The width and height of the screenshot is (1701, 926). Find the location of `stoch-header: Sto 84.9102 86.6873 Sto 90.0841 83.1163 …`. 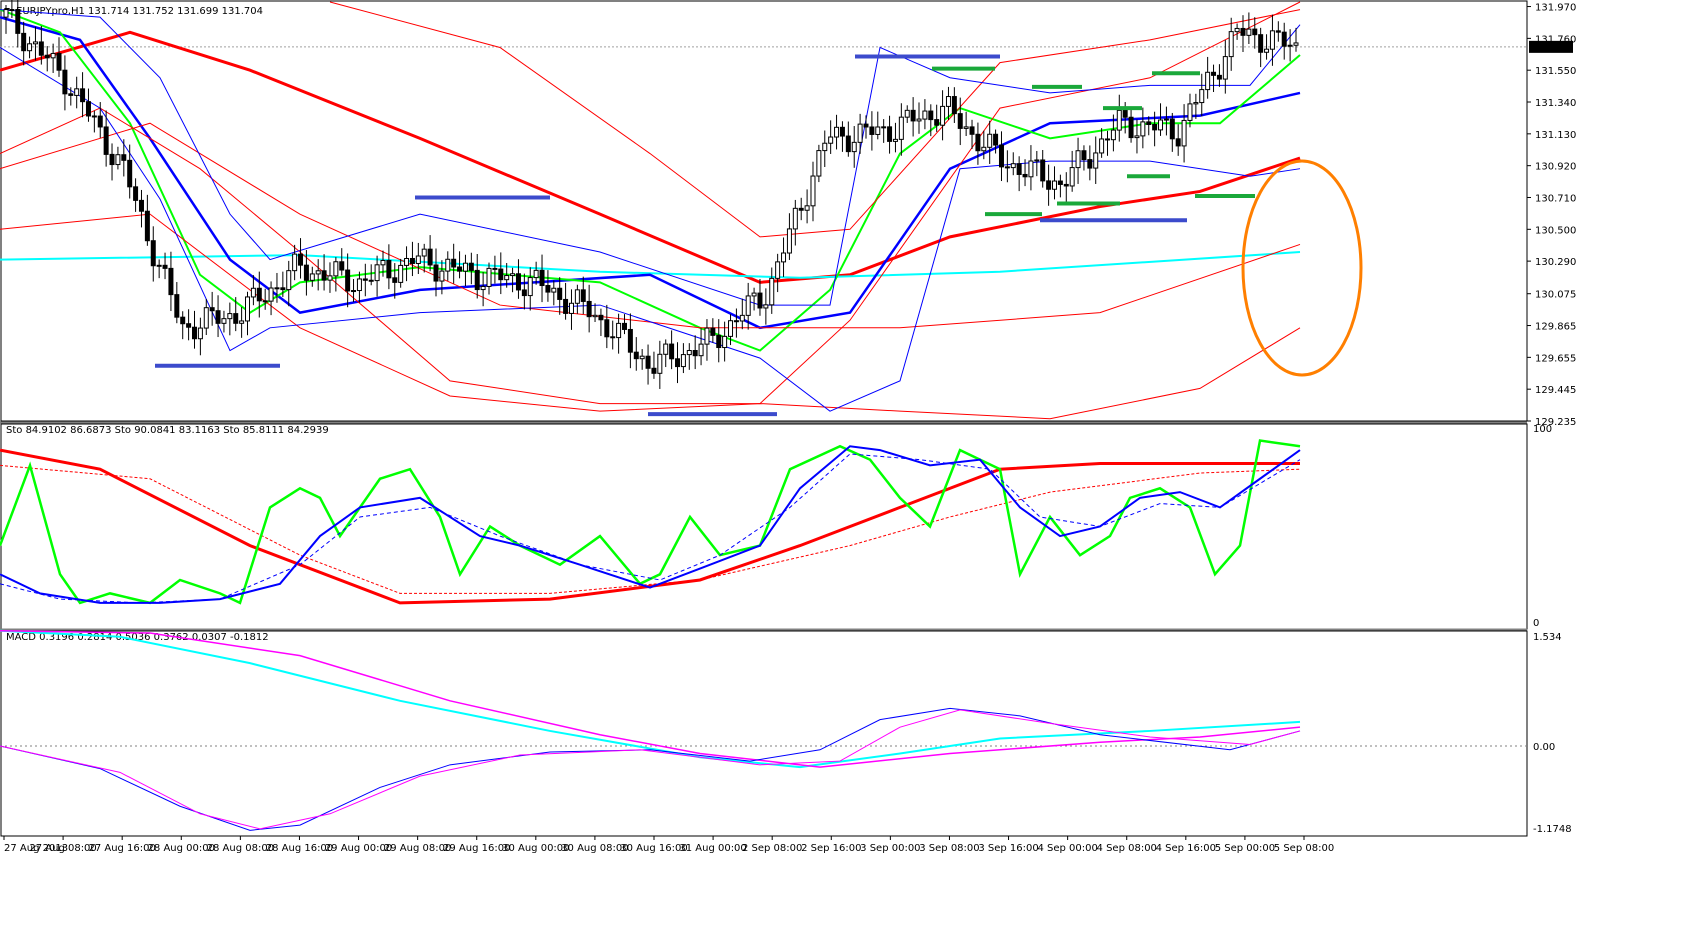

stoch-header: Sto 84.9102 86.6873 Sto 90.0841 83.1163 … is located at coordinates (167, 430).